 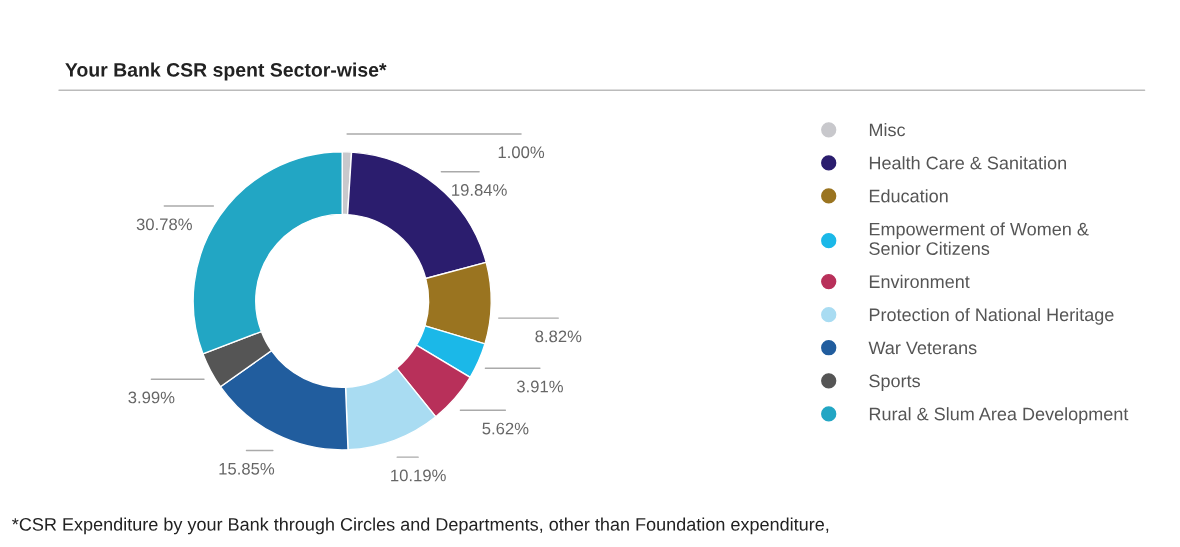 I want to click on legend-label: Education, so click(x=908, y=196).